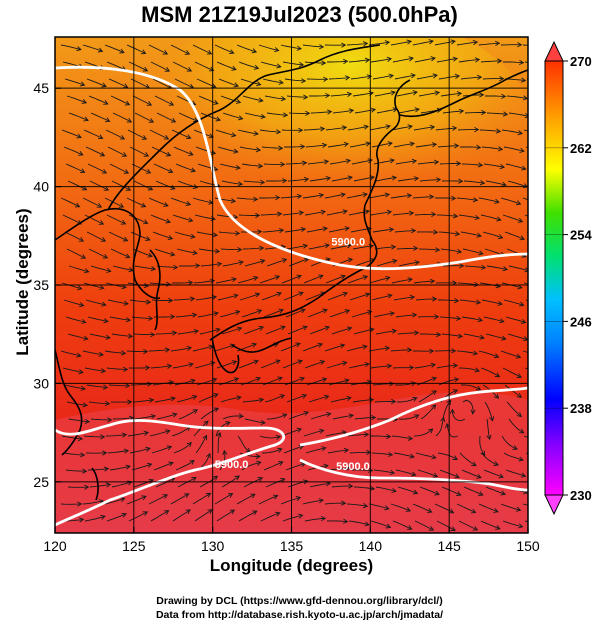 This screenshot has width=599, height=625. What do you see at coordinates (581, 321) in the screenshot?
I see `colorbar-tick-label: 246` at bounding box center [581, 321].